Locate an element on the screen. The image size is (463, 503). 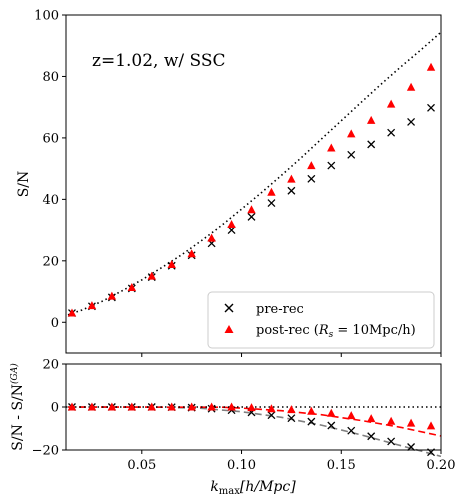
legend-pre-rec-label: pre-rec is located at coordinates (280, 309).